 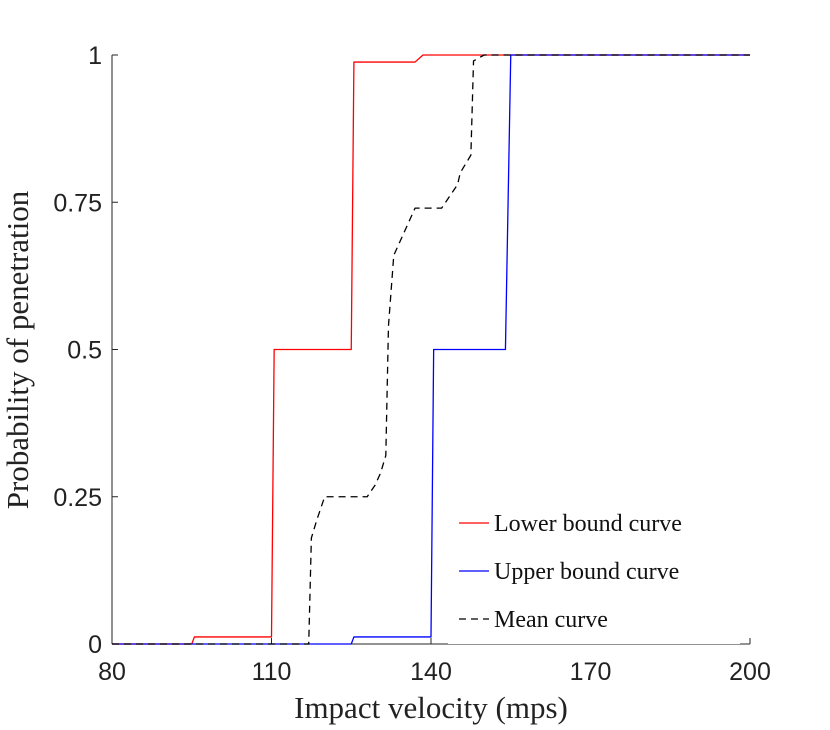 I want to click on legend-label-mean: Mean curve, so click(x=551, y=620).